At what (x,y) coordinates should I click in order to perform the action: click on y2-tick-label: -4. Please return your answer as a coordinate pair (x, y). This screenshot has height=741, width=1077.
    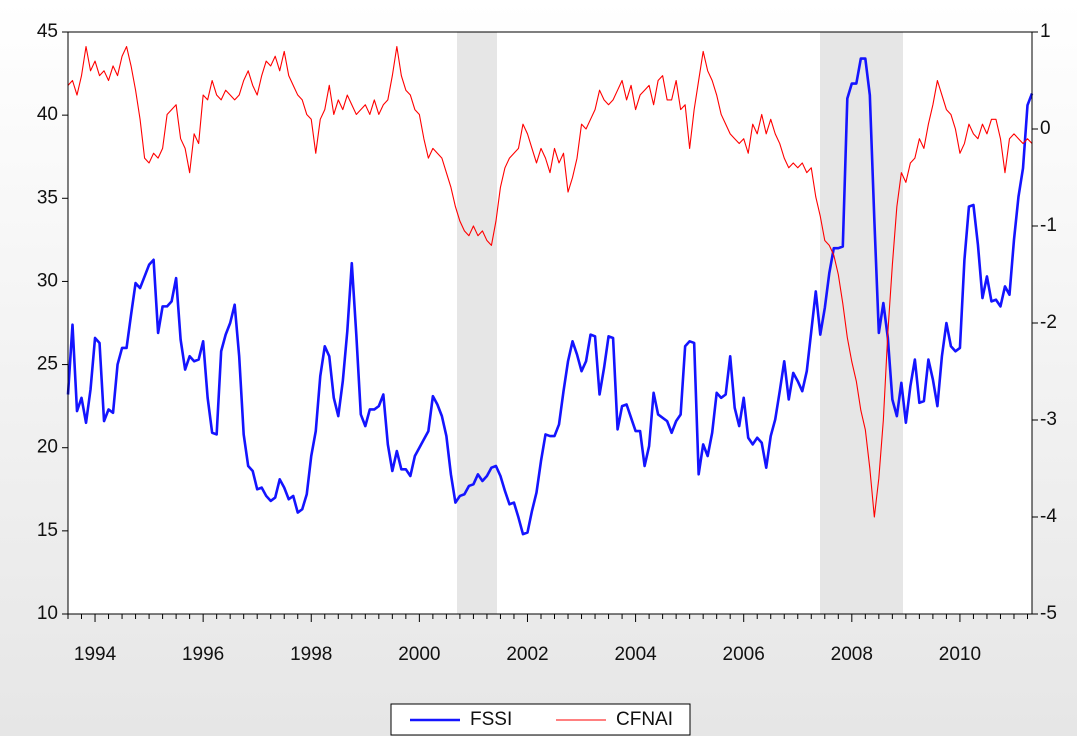
    Looking at the image, I should click on (1048, 516).